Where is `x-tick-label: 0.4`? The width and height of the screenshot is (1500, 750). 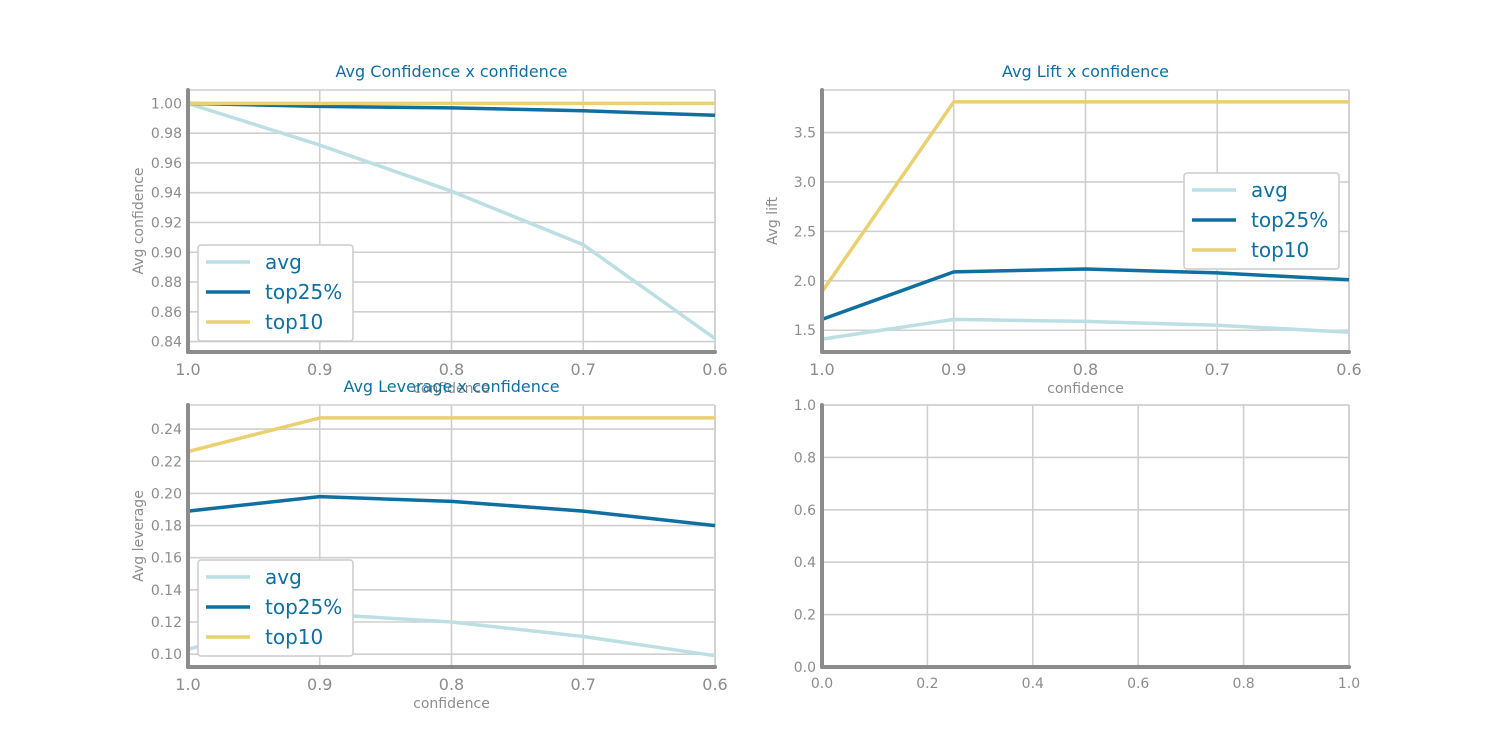
x-tick-label: 0.4 is located at coordinates (1033, 684).